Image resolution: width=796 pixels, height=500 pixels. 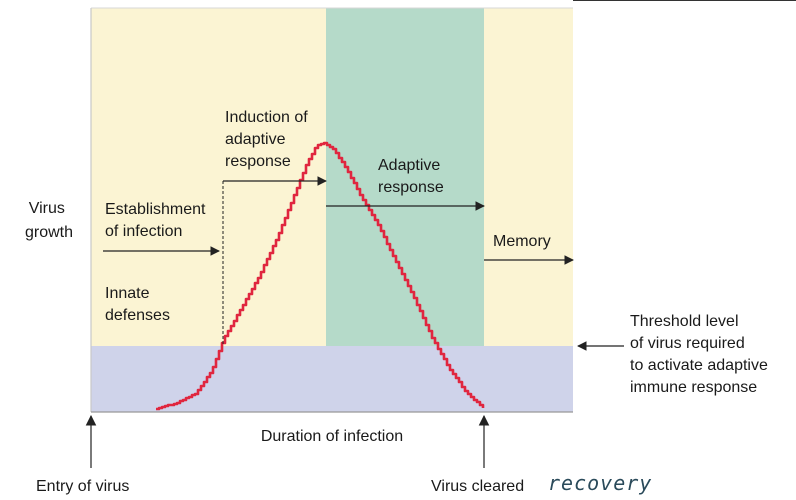 What do you see at coordinates (268, 139) in the screenshot?
I see `induction-label: Induction of adaptive response` at bounding box center [268, 139].